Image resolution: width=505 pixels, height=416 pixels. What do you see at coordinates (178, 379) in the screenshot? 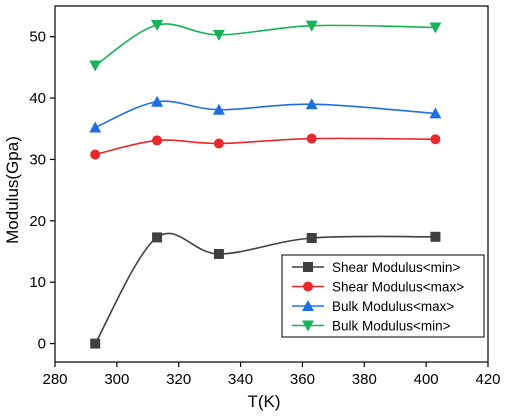
I see `x-tick-label: 320` at bounding box center [178, 379].